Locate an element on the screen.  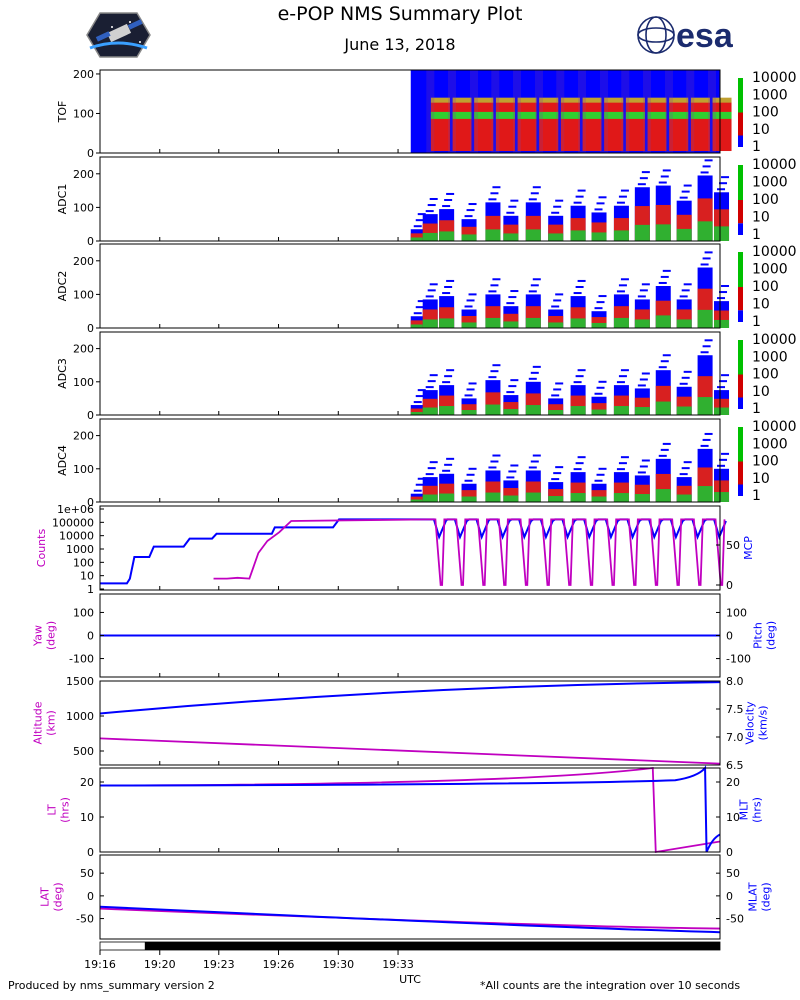
y-tick-label: 0 is located at coordinates (90, 241).